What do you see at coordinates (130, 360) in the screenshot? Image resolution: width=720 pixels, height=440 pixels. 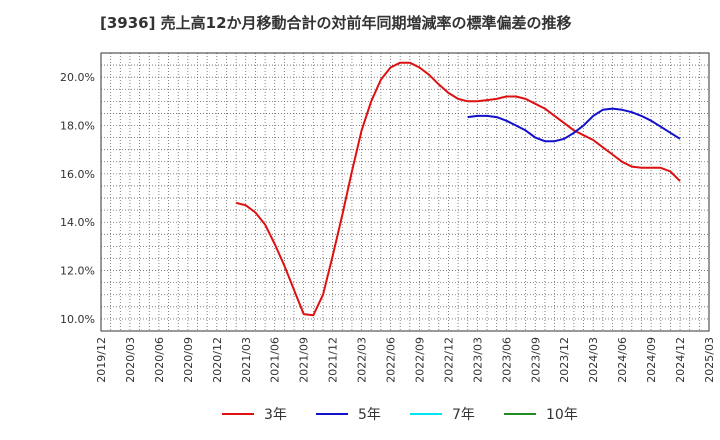 I see `x-tick-label: 2020/03` at bounding box center [130, 360].